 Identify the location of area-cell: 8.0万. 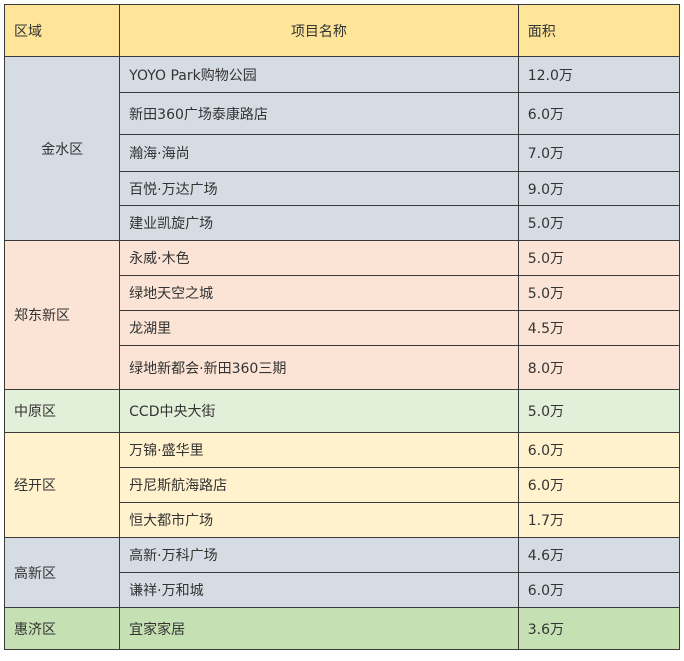
(599, 367).